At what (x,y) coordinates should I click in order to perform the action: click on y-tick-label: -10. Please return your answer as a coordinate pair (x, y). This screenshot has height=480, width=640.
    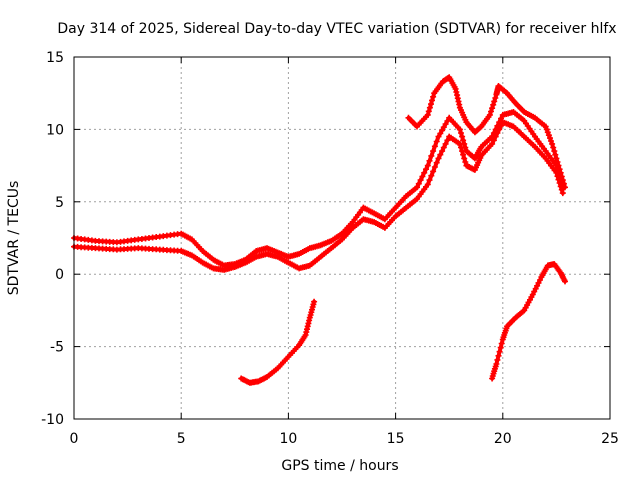
    Looking at the image, I should click on (52, 420).